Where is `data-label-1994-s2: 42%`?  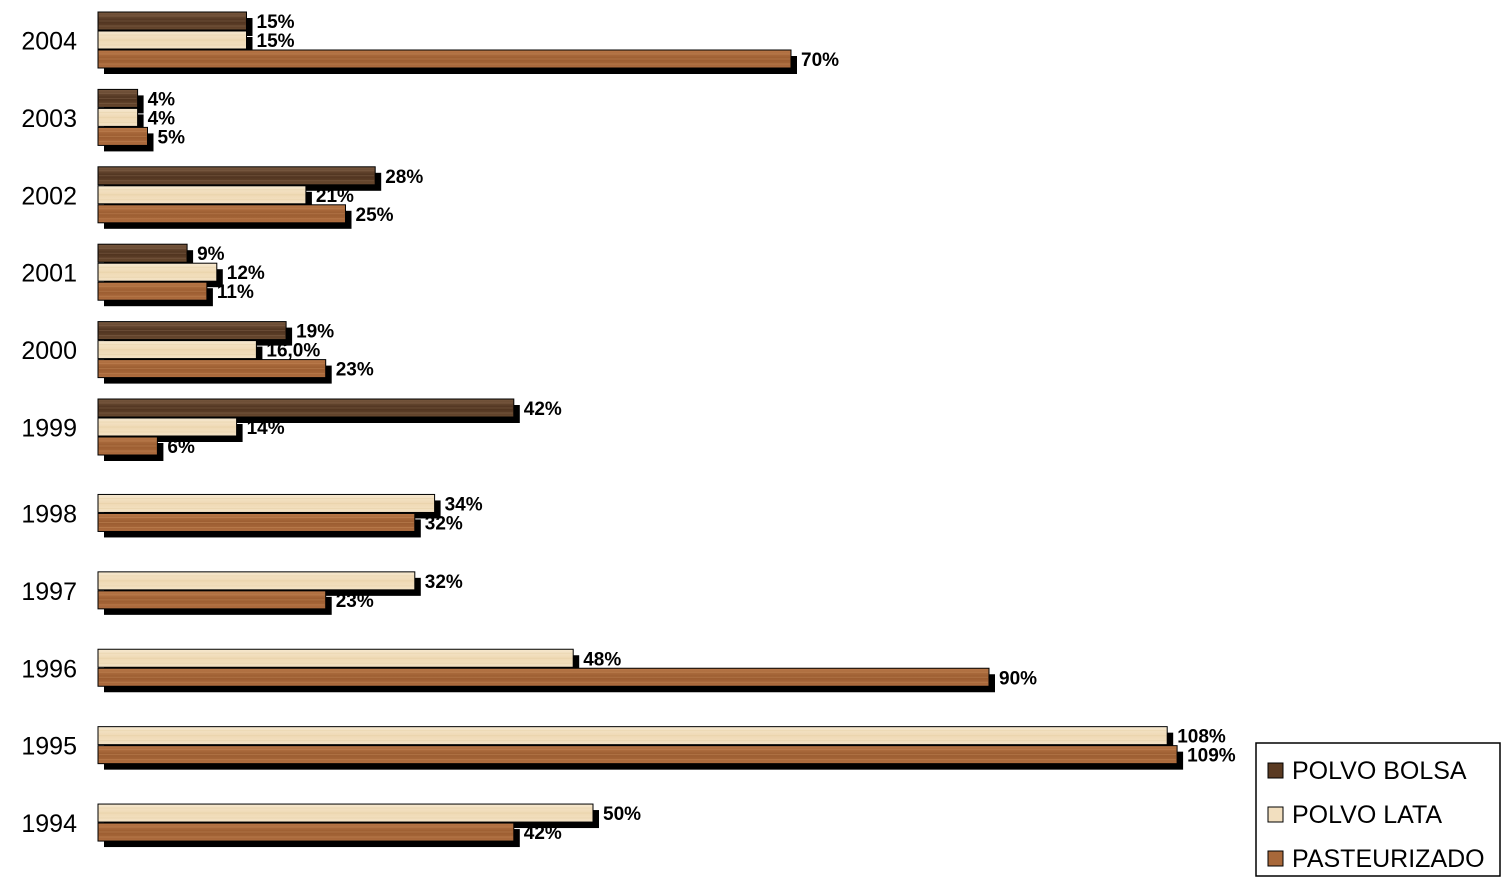 data-label-1994-s2: 42% is located at coordinates (543, 833).